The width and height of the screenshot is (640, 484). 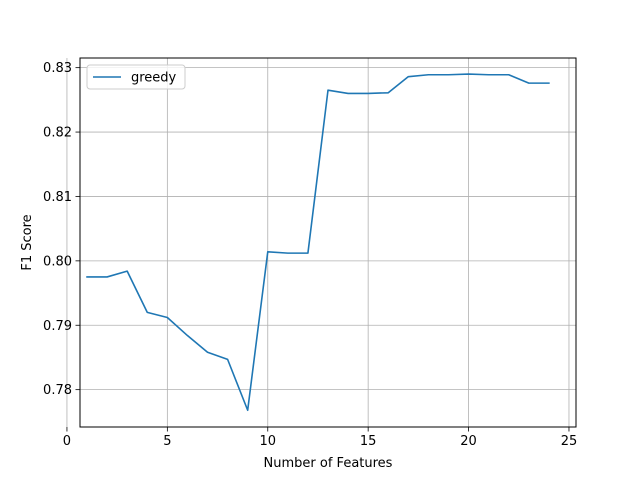 What do you see at coordinates (267, 441) in the screenshot?
I see `x-tick-label: 10` at bounding box center [267, 441].